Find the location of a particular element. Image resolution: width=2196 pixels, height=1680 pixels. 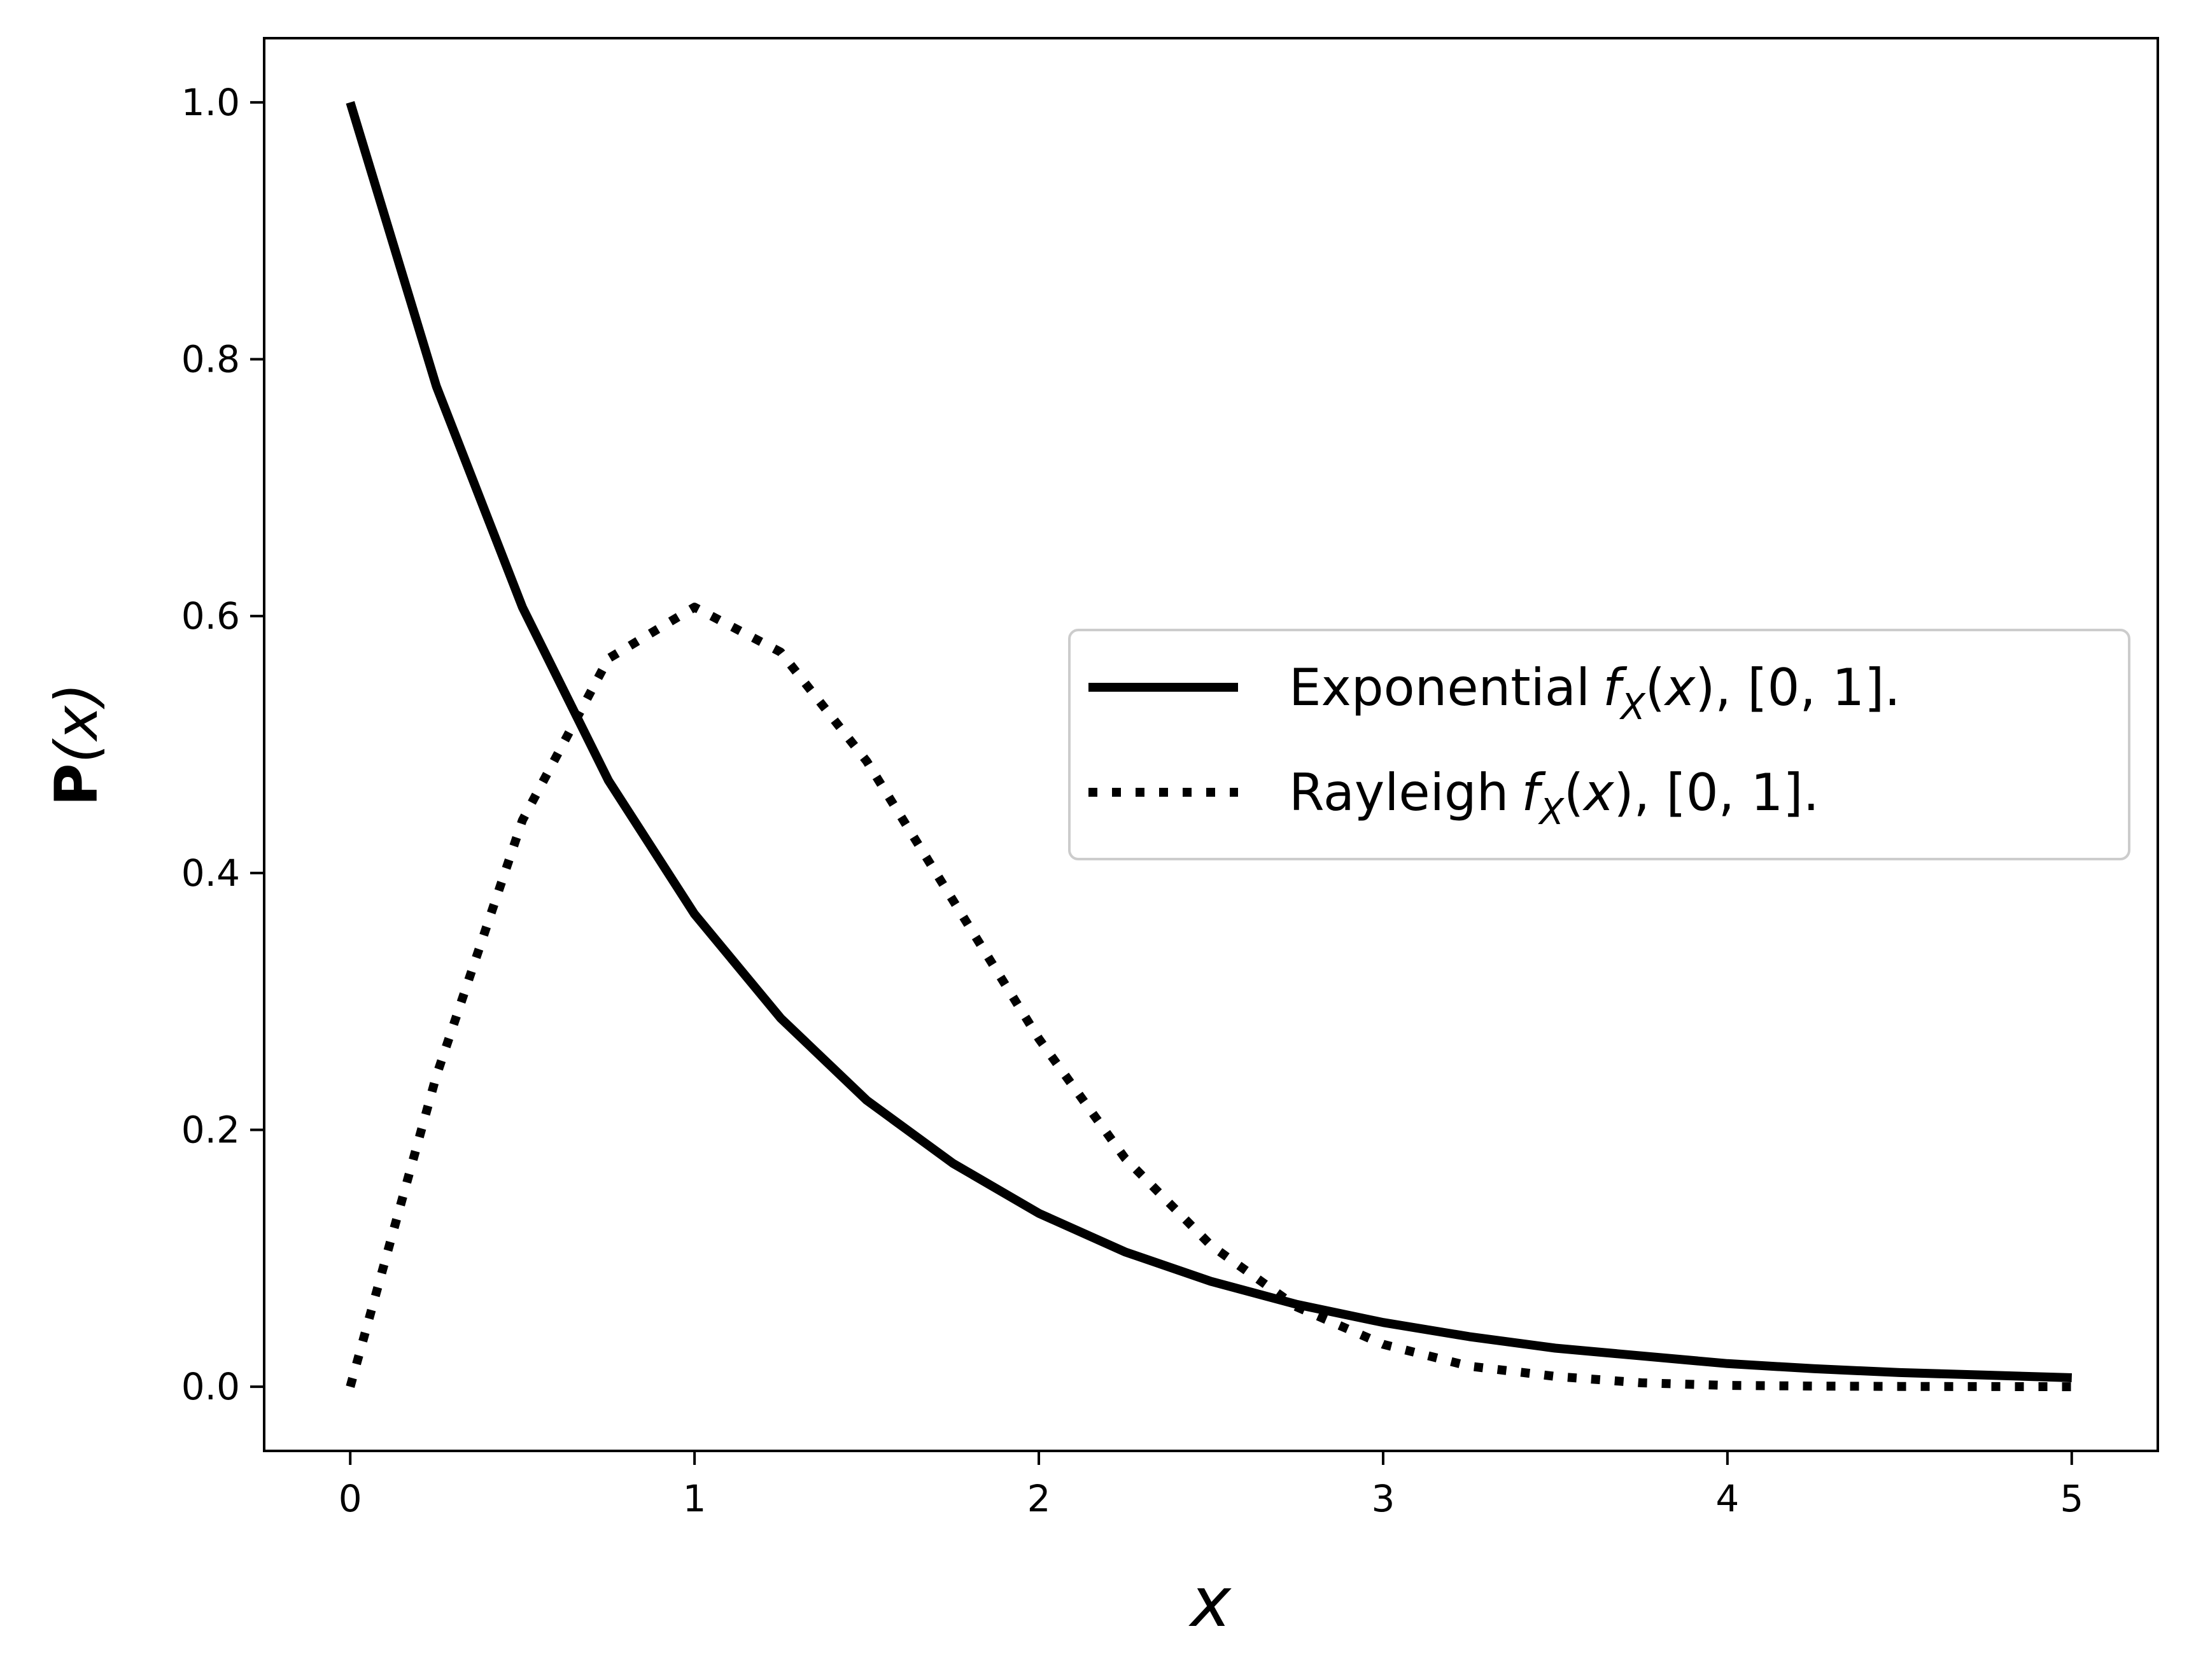

legend-arg-exponential: (x), is located at coordinates (1696, 687).